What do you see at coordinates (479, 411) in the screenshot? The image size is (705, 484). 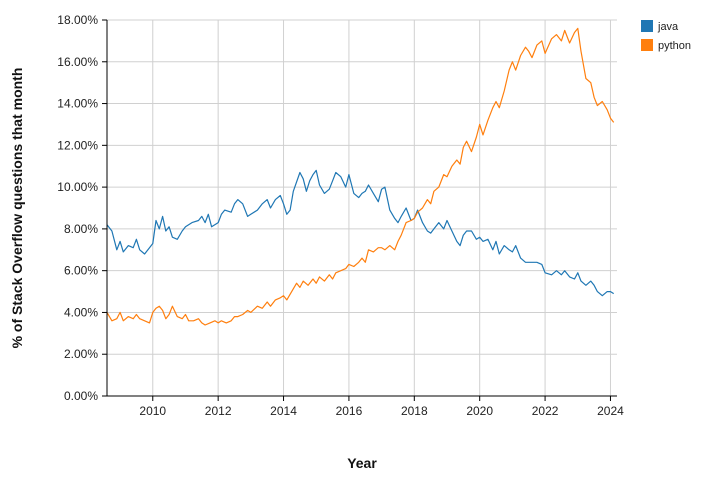 I see `x-tick-label: 2020` at bounding box center [479, 411].